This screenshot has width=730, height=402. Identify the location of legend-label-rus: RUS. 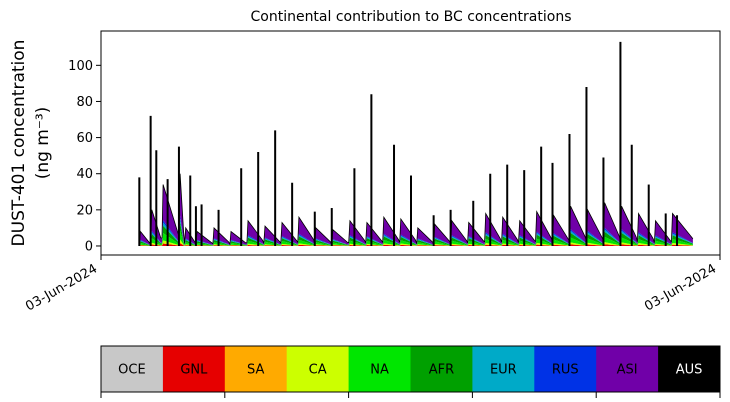
(565, 370).